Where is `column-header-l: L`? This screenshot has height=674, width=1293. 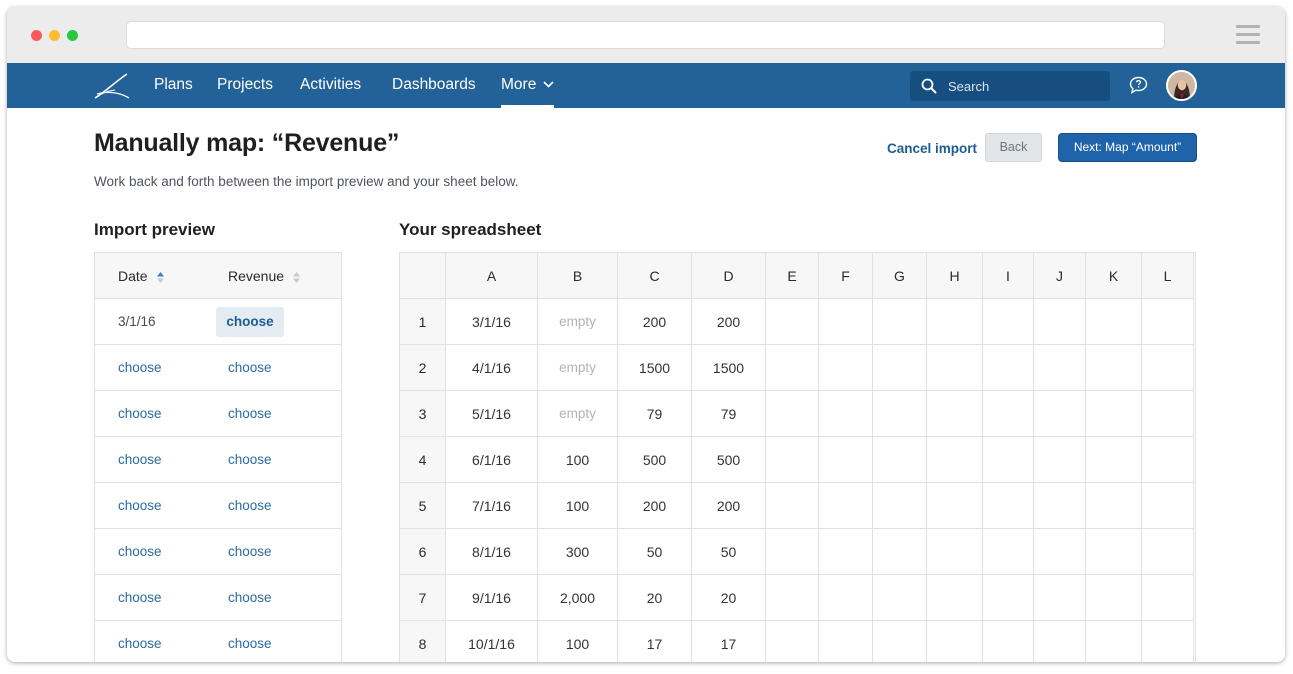
column-header-l: L is located at coordinates (1168, 276).